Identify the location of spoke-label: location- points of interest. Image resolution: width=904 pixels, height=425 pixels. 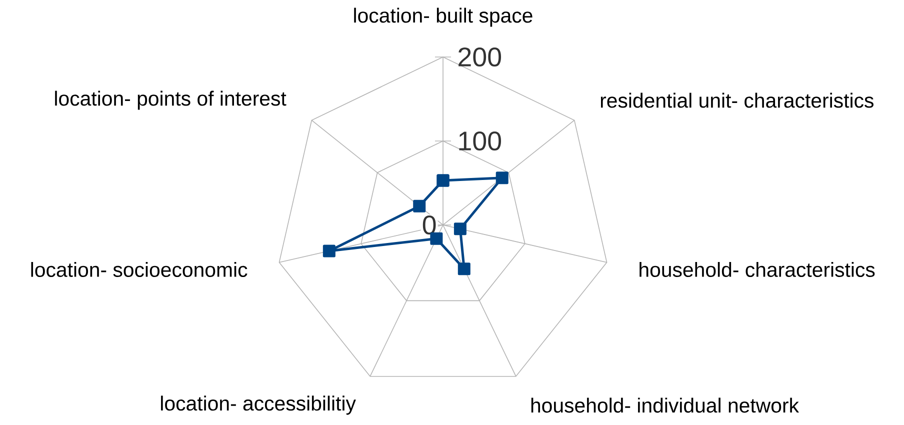
(170, 100).